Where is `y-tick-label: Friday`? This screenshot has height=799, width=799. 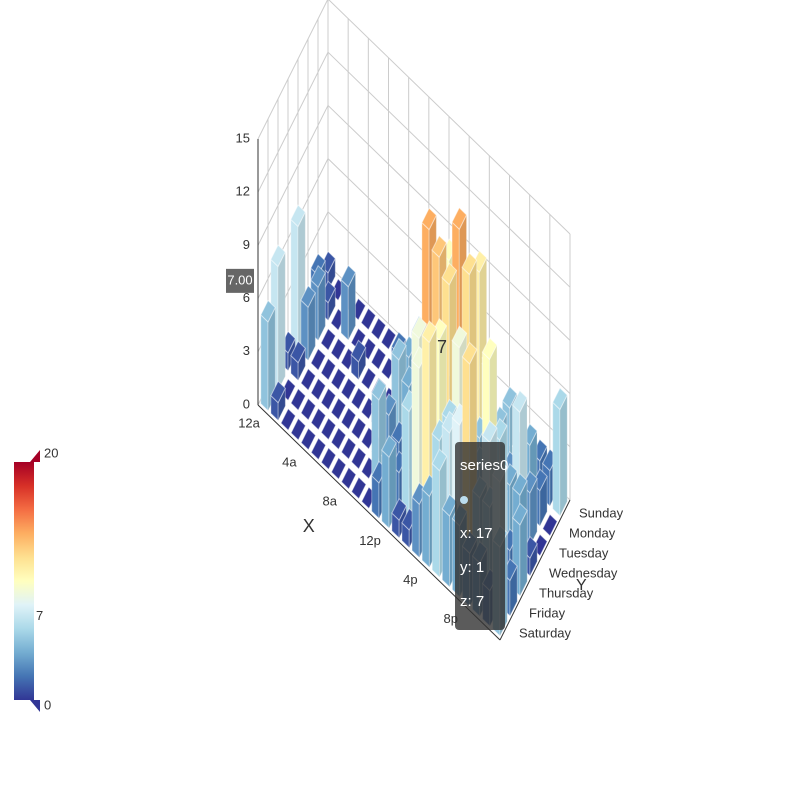
y-tick-label: Friday is located at coordinates (547, 612).